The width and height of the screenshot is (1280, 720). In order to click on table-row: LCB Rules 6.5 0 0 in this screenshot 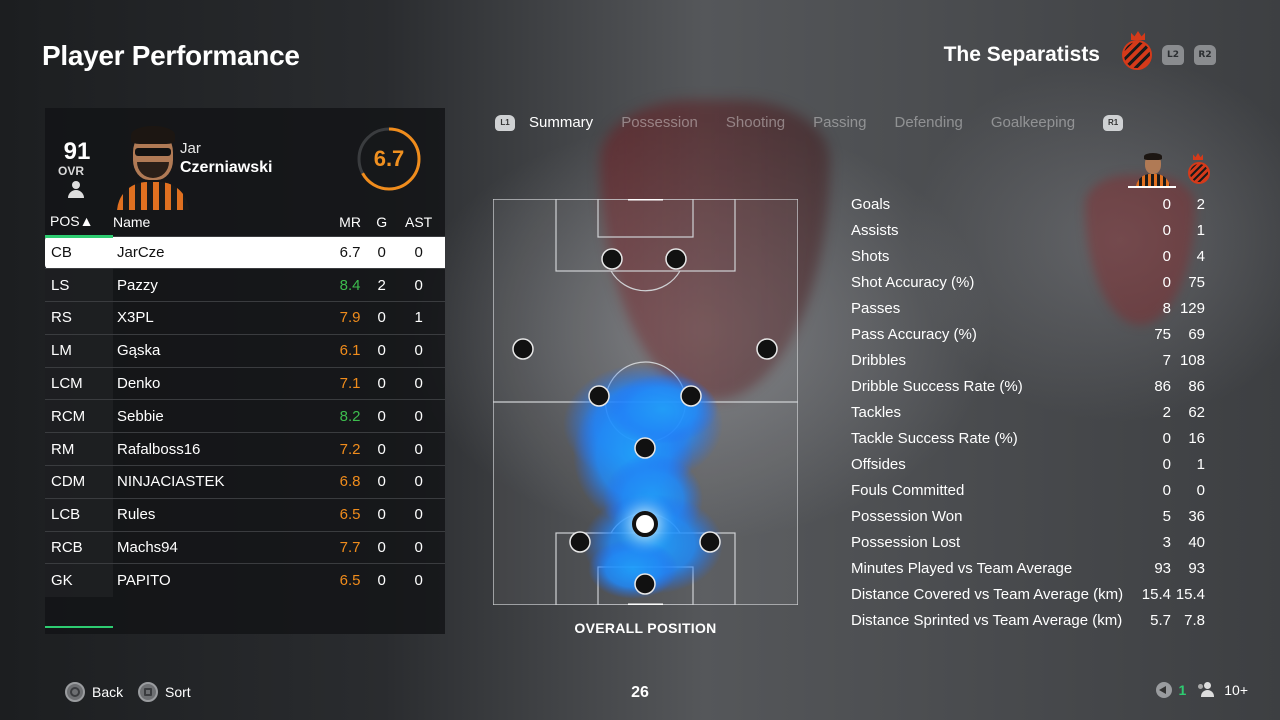, I will do `click(245, 514)`.